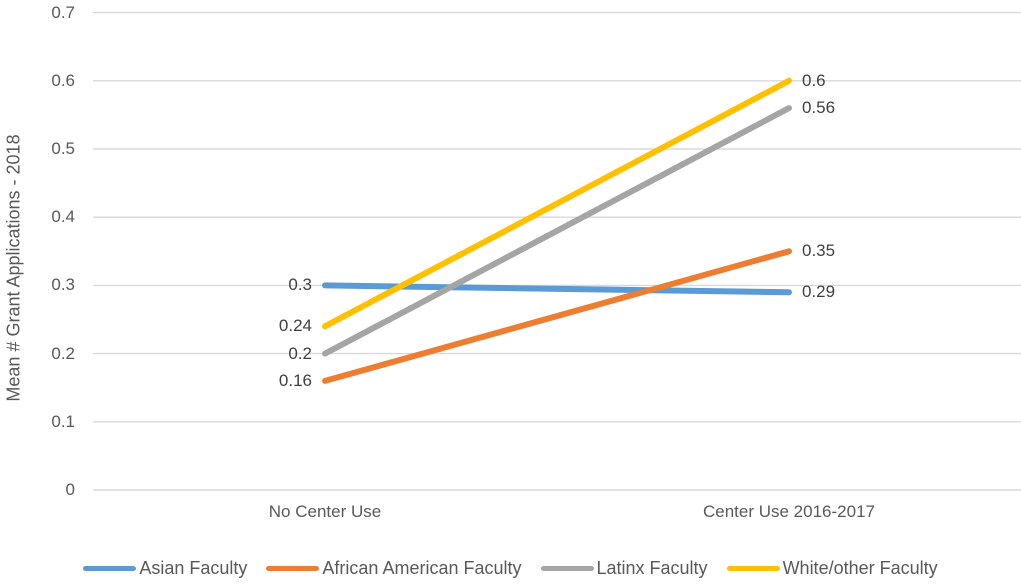 Image resolution: width=1021 pixels, height=586 pixels. What do you see at coordinates (819, 108) in the screenshot?
I see `data-label: 0.56` at bounding box center [819, 108].